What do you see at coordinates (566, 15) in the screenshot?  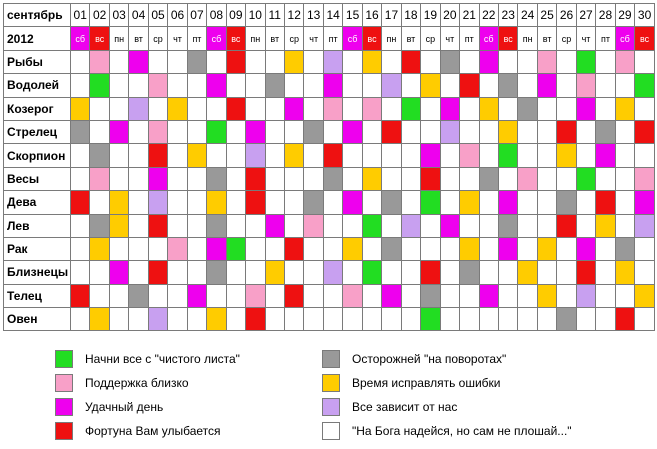 I see `day-number: 26` at bounding box center [566, 15].